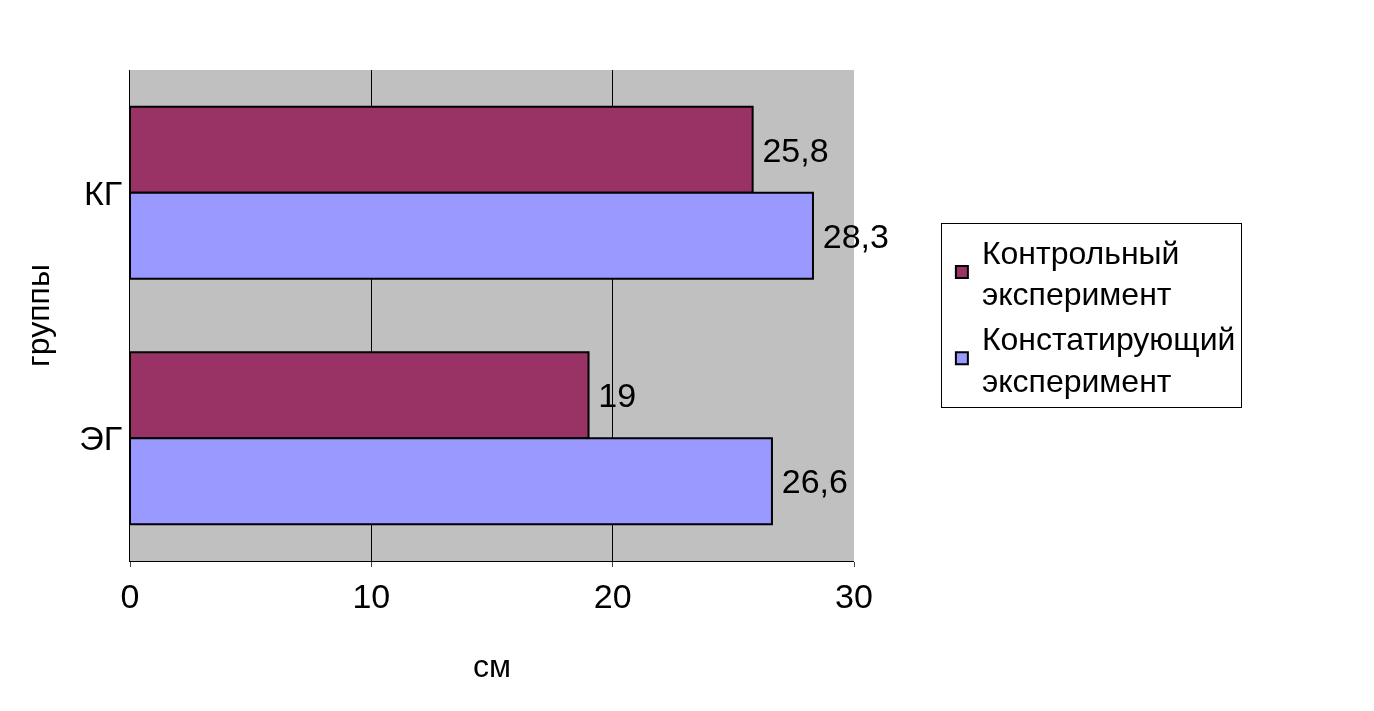 The width and height of the screenshot is (1374, 711). Describe the element at coordinates (612, 595) in the screenshot. I see `x-tick-label: 20` at that location.